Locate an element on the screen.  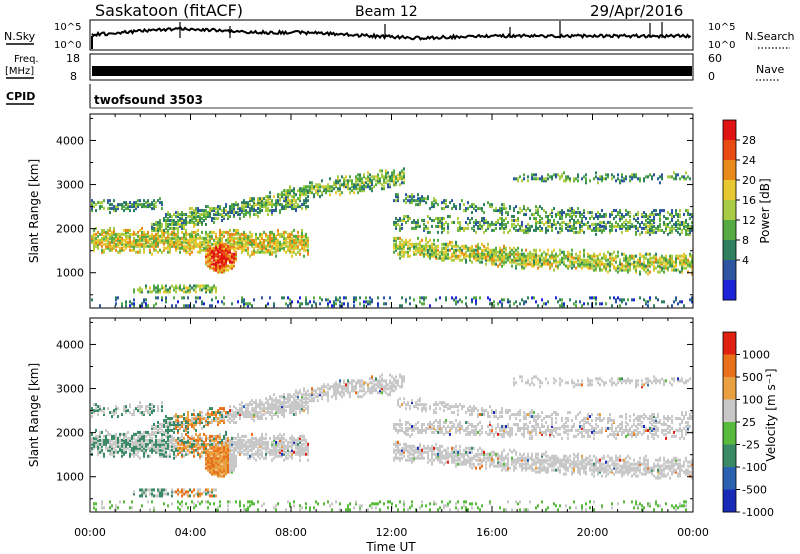
power-cell-2093 is located at coordinates (406, 240).